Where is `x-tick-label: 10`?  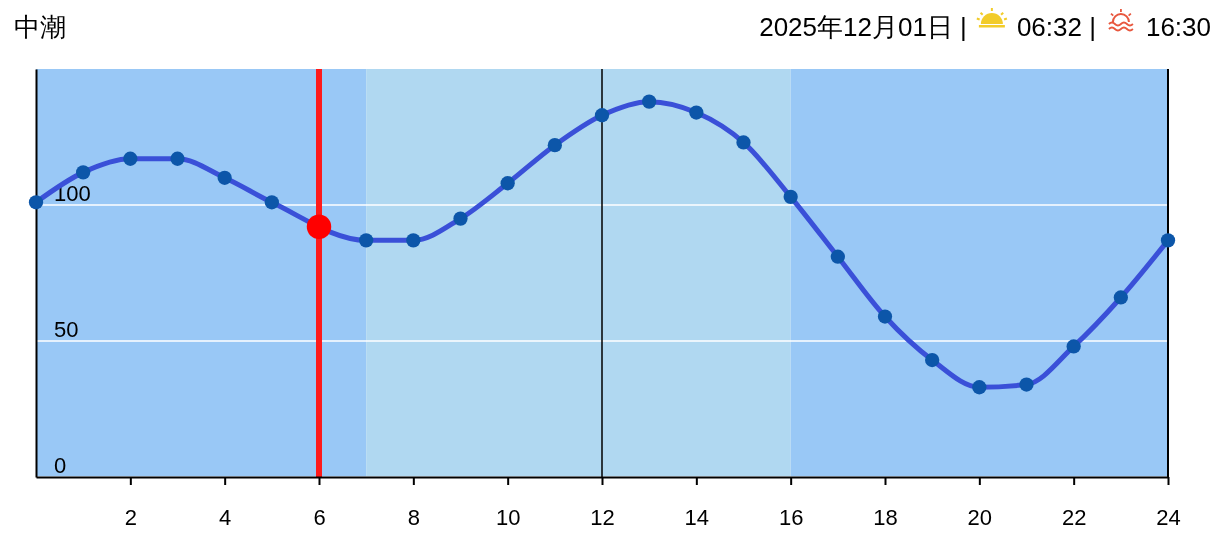 x-tick-label: 10 is located at coordinates (508, 517).